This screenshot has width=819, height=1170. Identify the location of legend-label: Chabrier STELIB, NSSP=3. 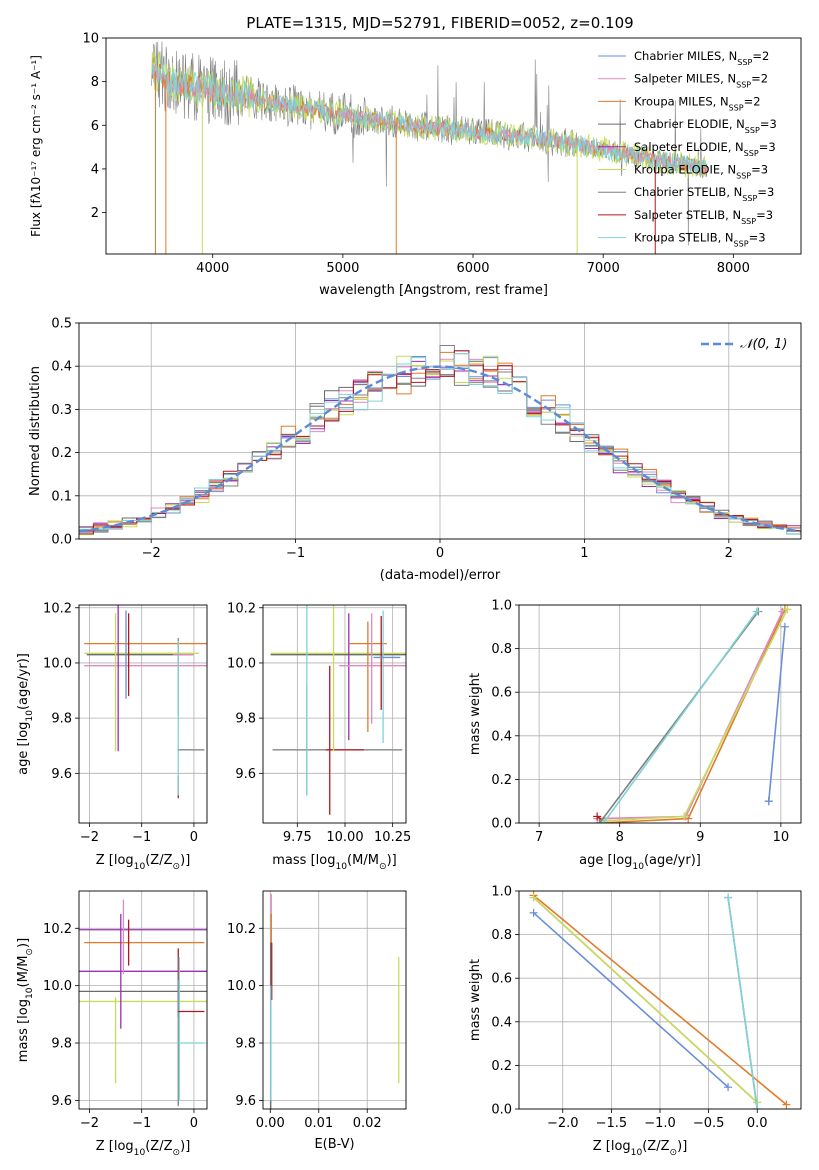
(704, 194).